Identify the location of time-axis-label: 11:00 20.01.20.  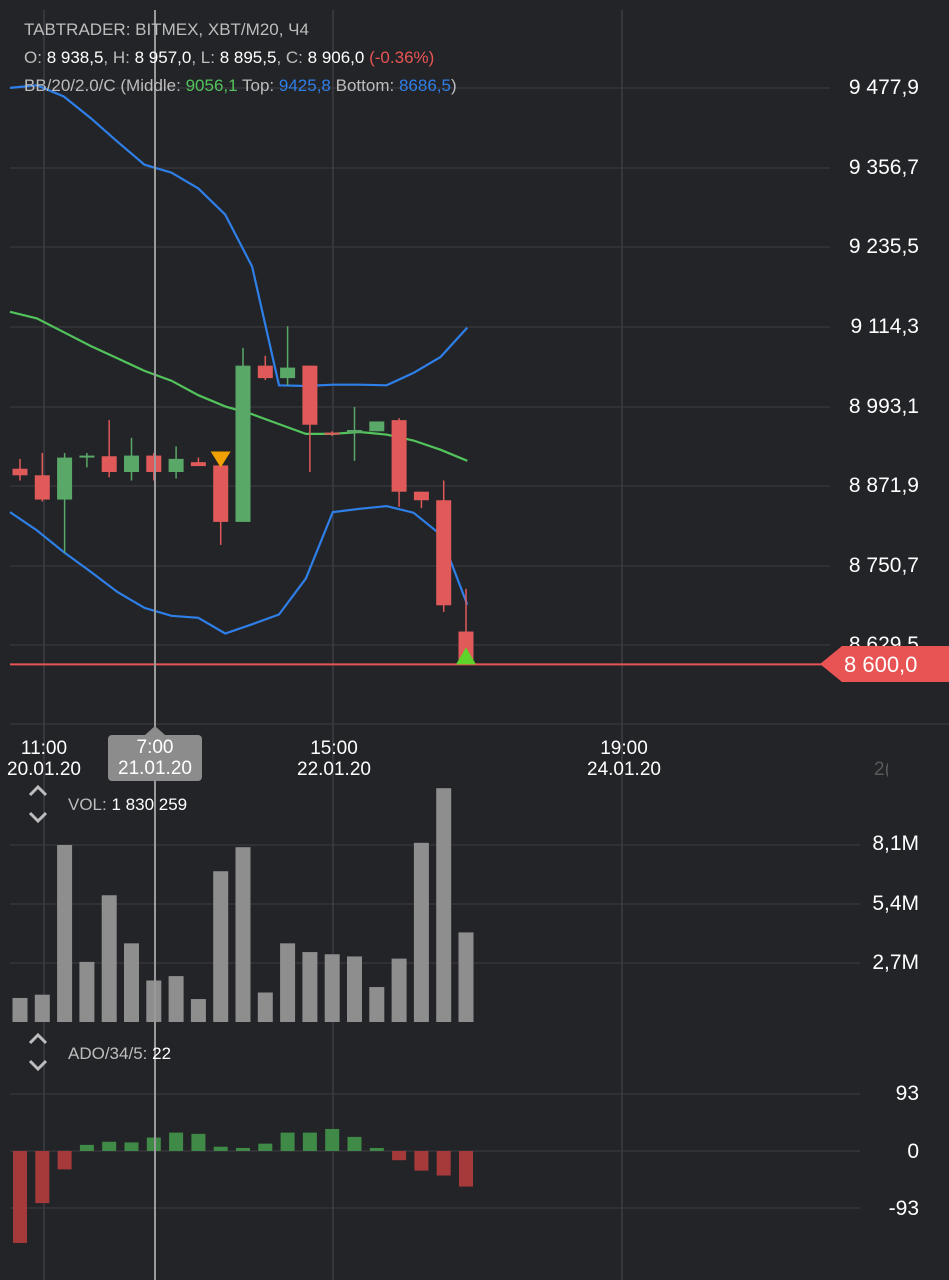
(44, 759).